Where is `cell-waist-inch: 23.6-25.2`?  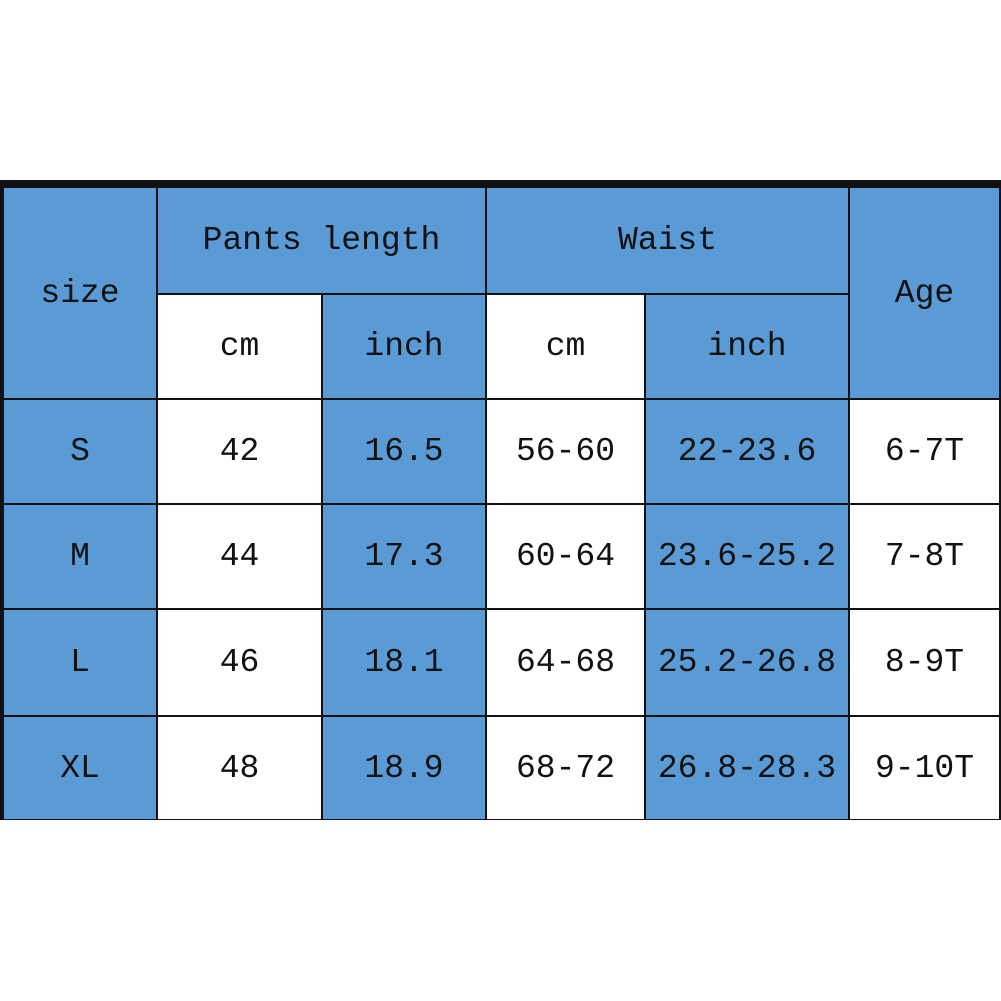 cell-waist-inch: 23.6-25.2 is located at coordinates (747, 556).